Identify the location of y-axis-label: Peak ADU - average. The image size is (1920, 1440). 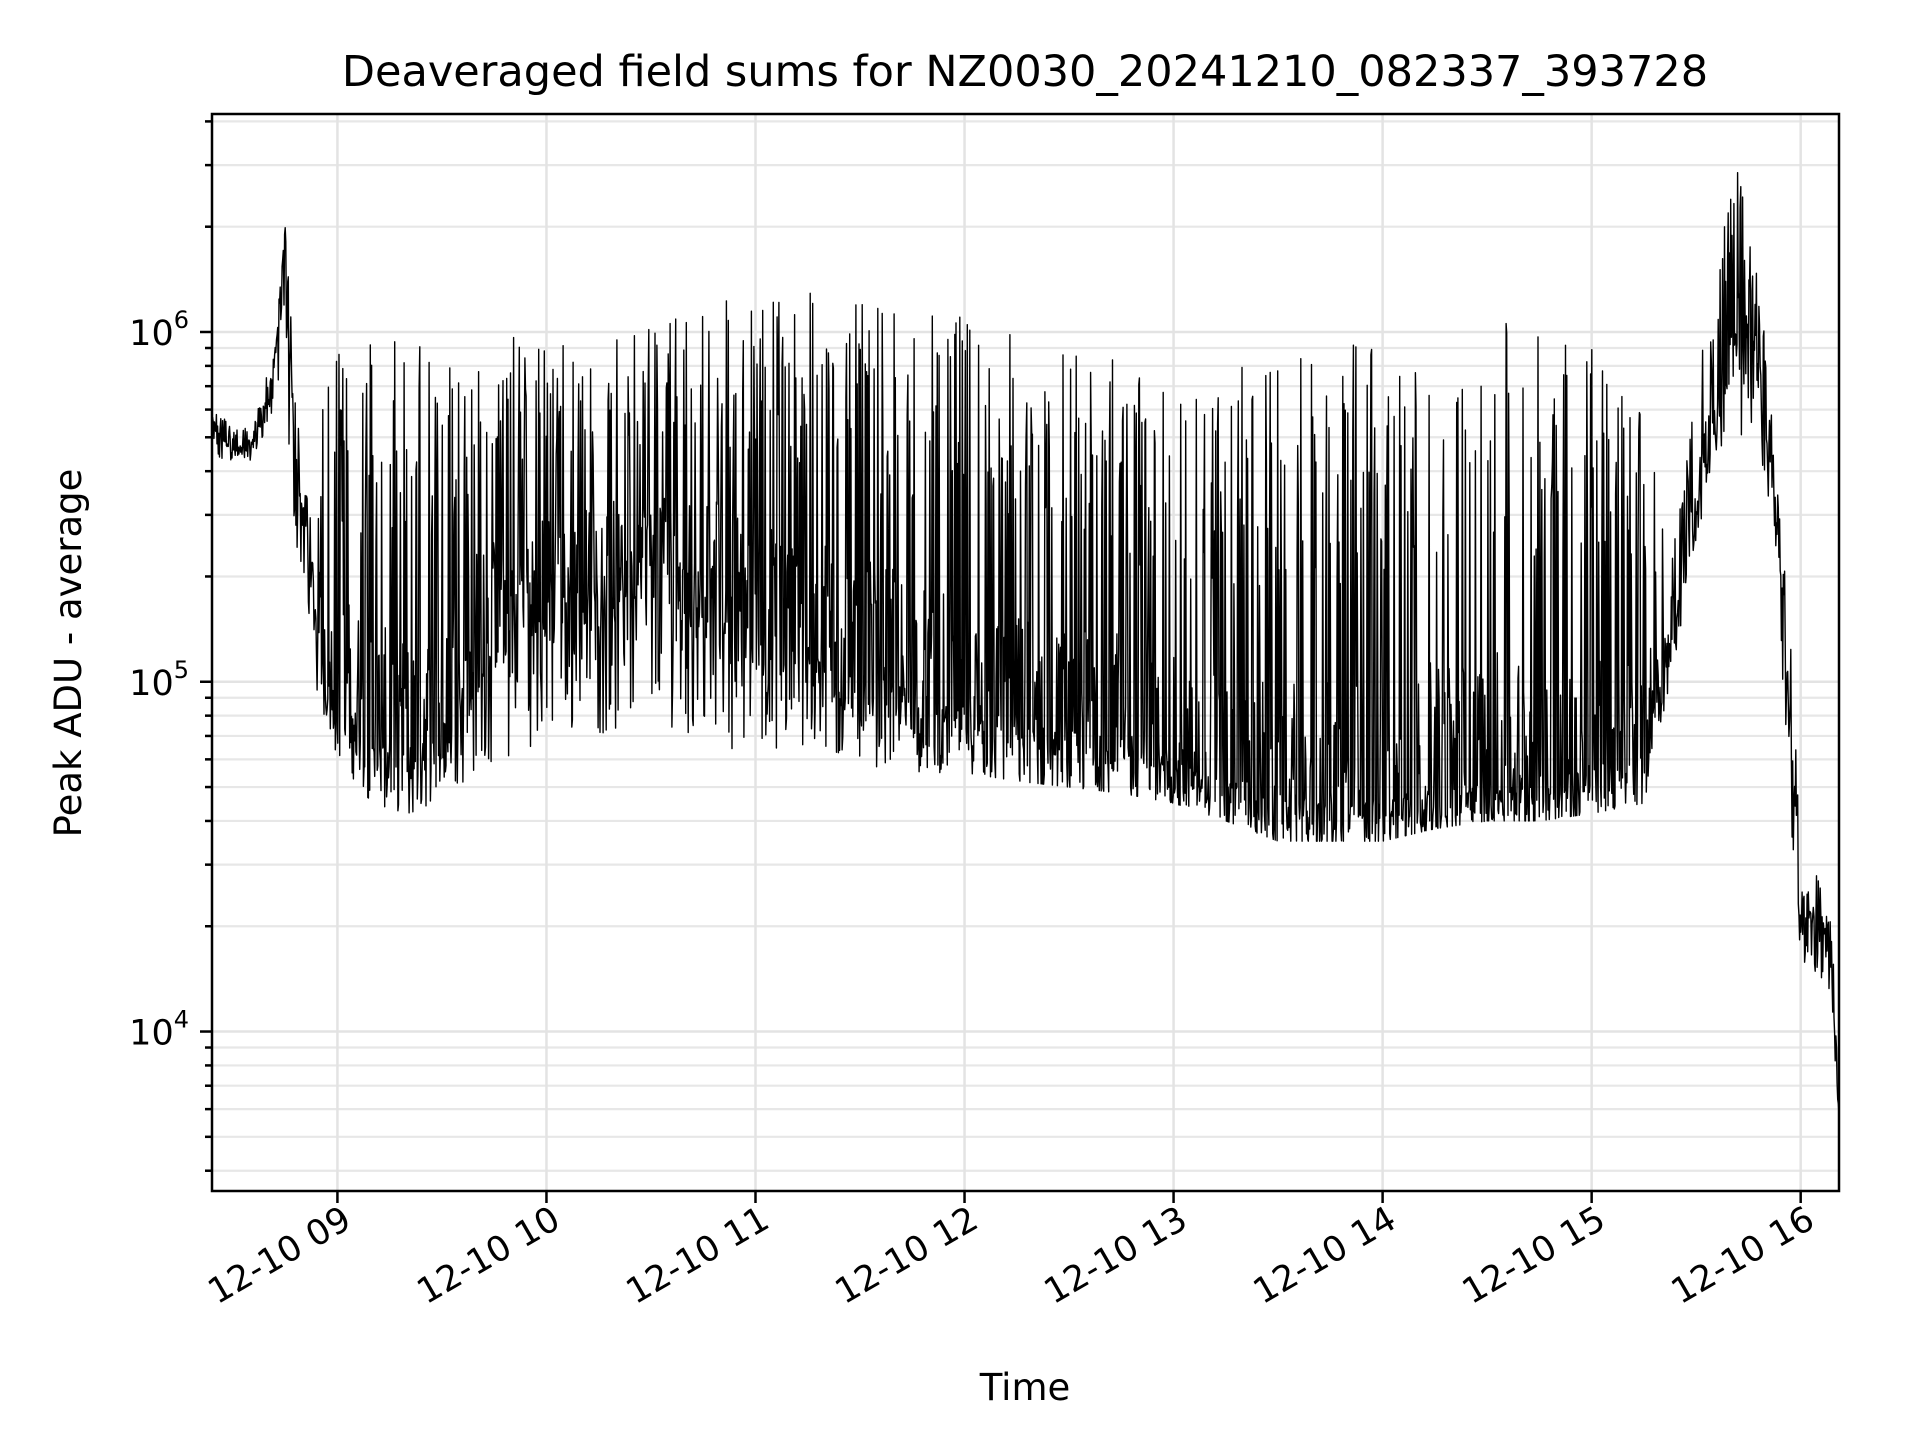
(68, 653).